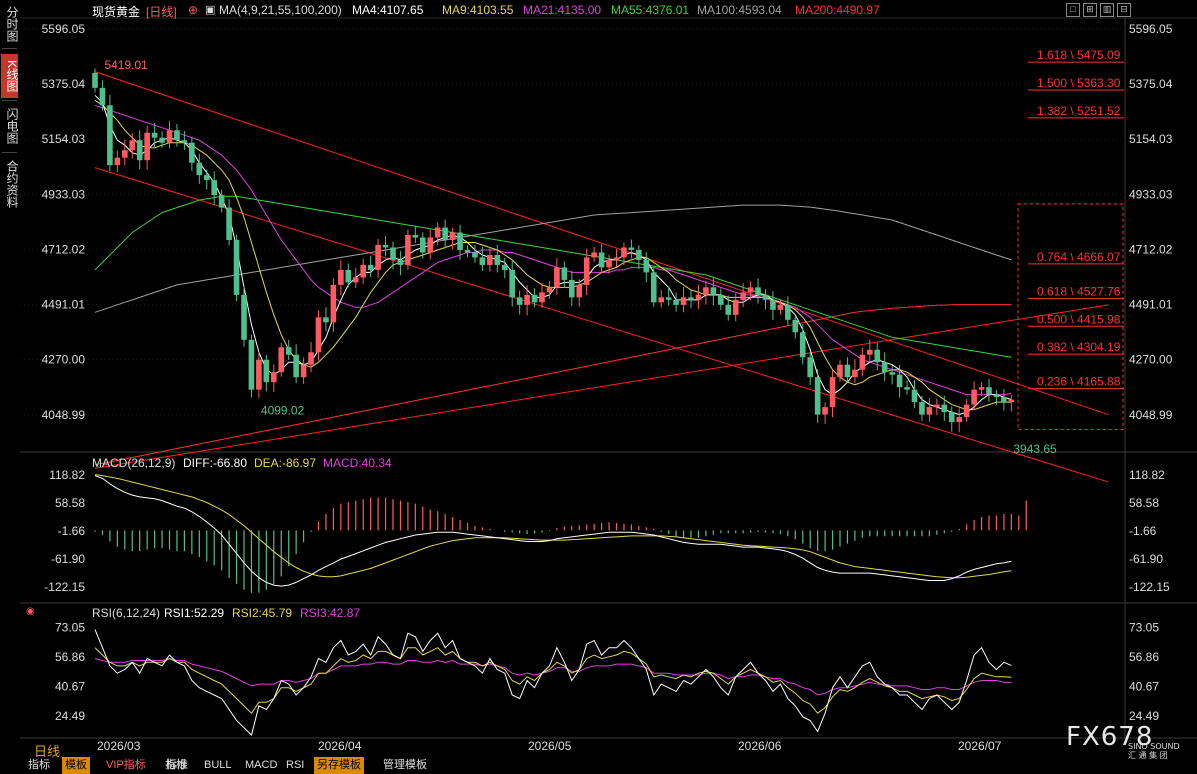  Describe the element at coordinates (1073, 10) in the screenshot. I see `window-icon: □` at that location.